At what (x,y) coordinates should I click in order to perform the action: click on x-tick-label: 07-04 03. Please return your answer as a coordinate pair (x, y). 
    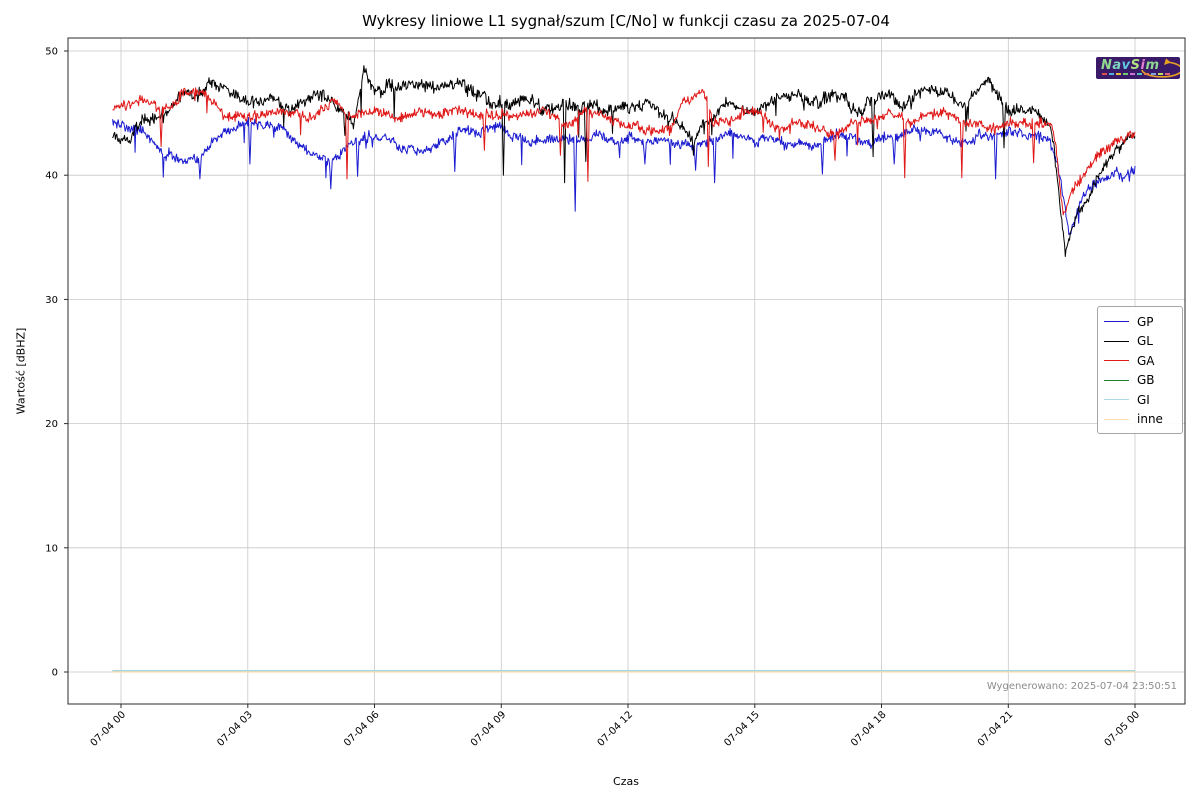
    Looking at the image, I should click on (235, 729).